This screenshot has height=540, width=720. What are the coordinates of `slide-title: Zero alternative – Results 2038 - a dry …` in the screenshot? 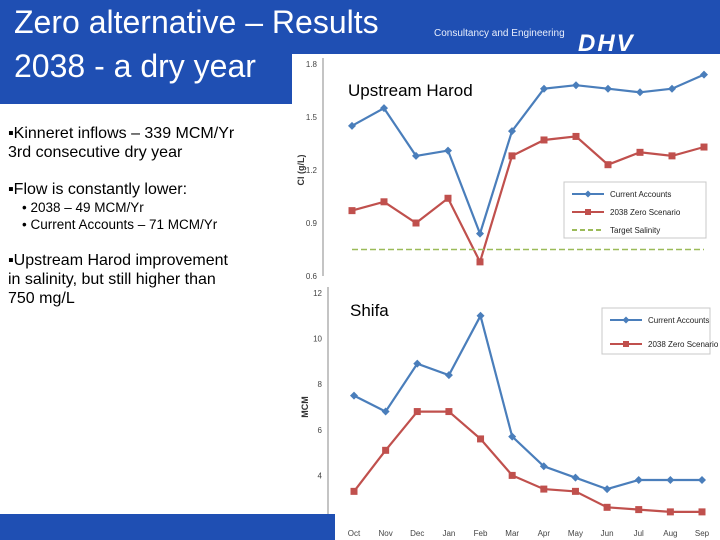 It's located at (196, 44).